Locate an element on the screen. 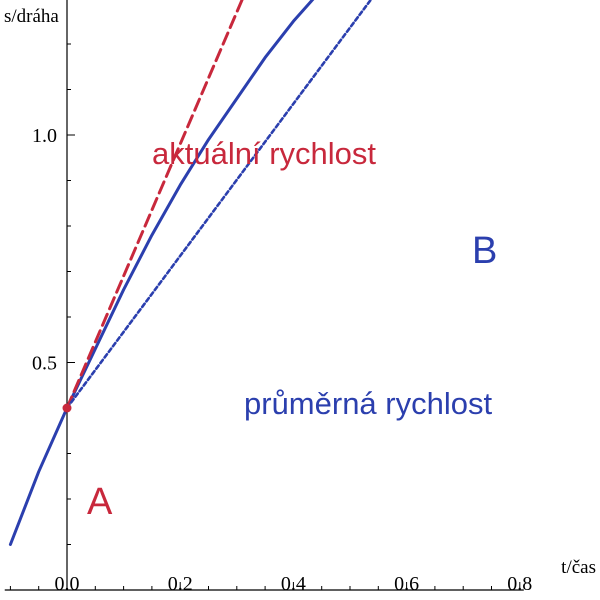 The height and width of the screenshot is (600, 600). annotation-current-speed: aktuální rychlost is located at coordinates (264, 153).